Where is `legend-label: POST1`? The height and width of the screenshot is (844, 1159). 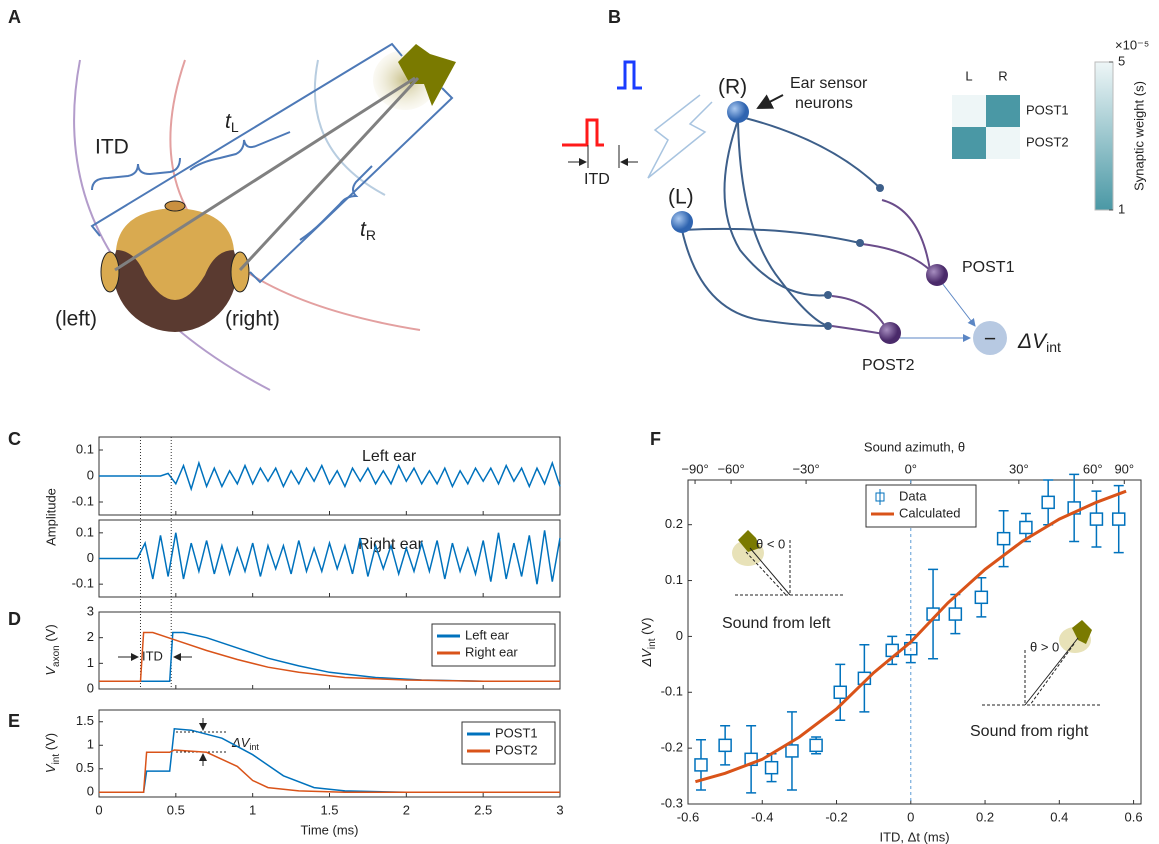
legend-label: POST1 is located at coordinates (516, 732).